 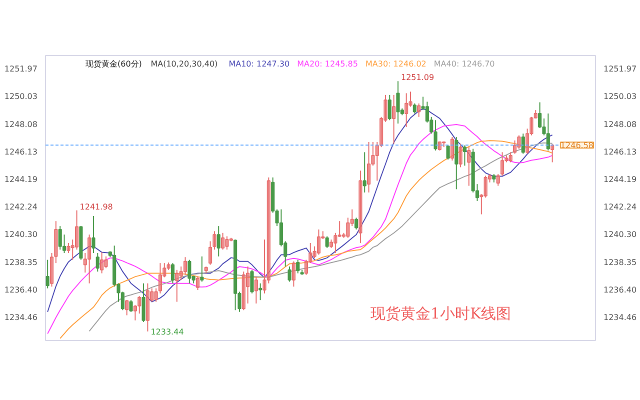 What do you see at coordinates (620, 69) in the screenshot?
I see `y2-tick-label: 1251.97` at bounding box center [620, 69].